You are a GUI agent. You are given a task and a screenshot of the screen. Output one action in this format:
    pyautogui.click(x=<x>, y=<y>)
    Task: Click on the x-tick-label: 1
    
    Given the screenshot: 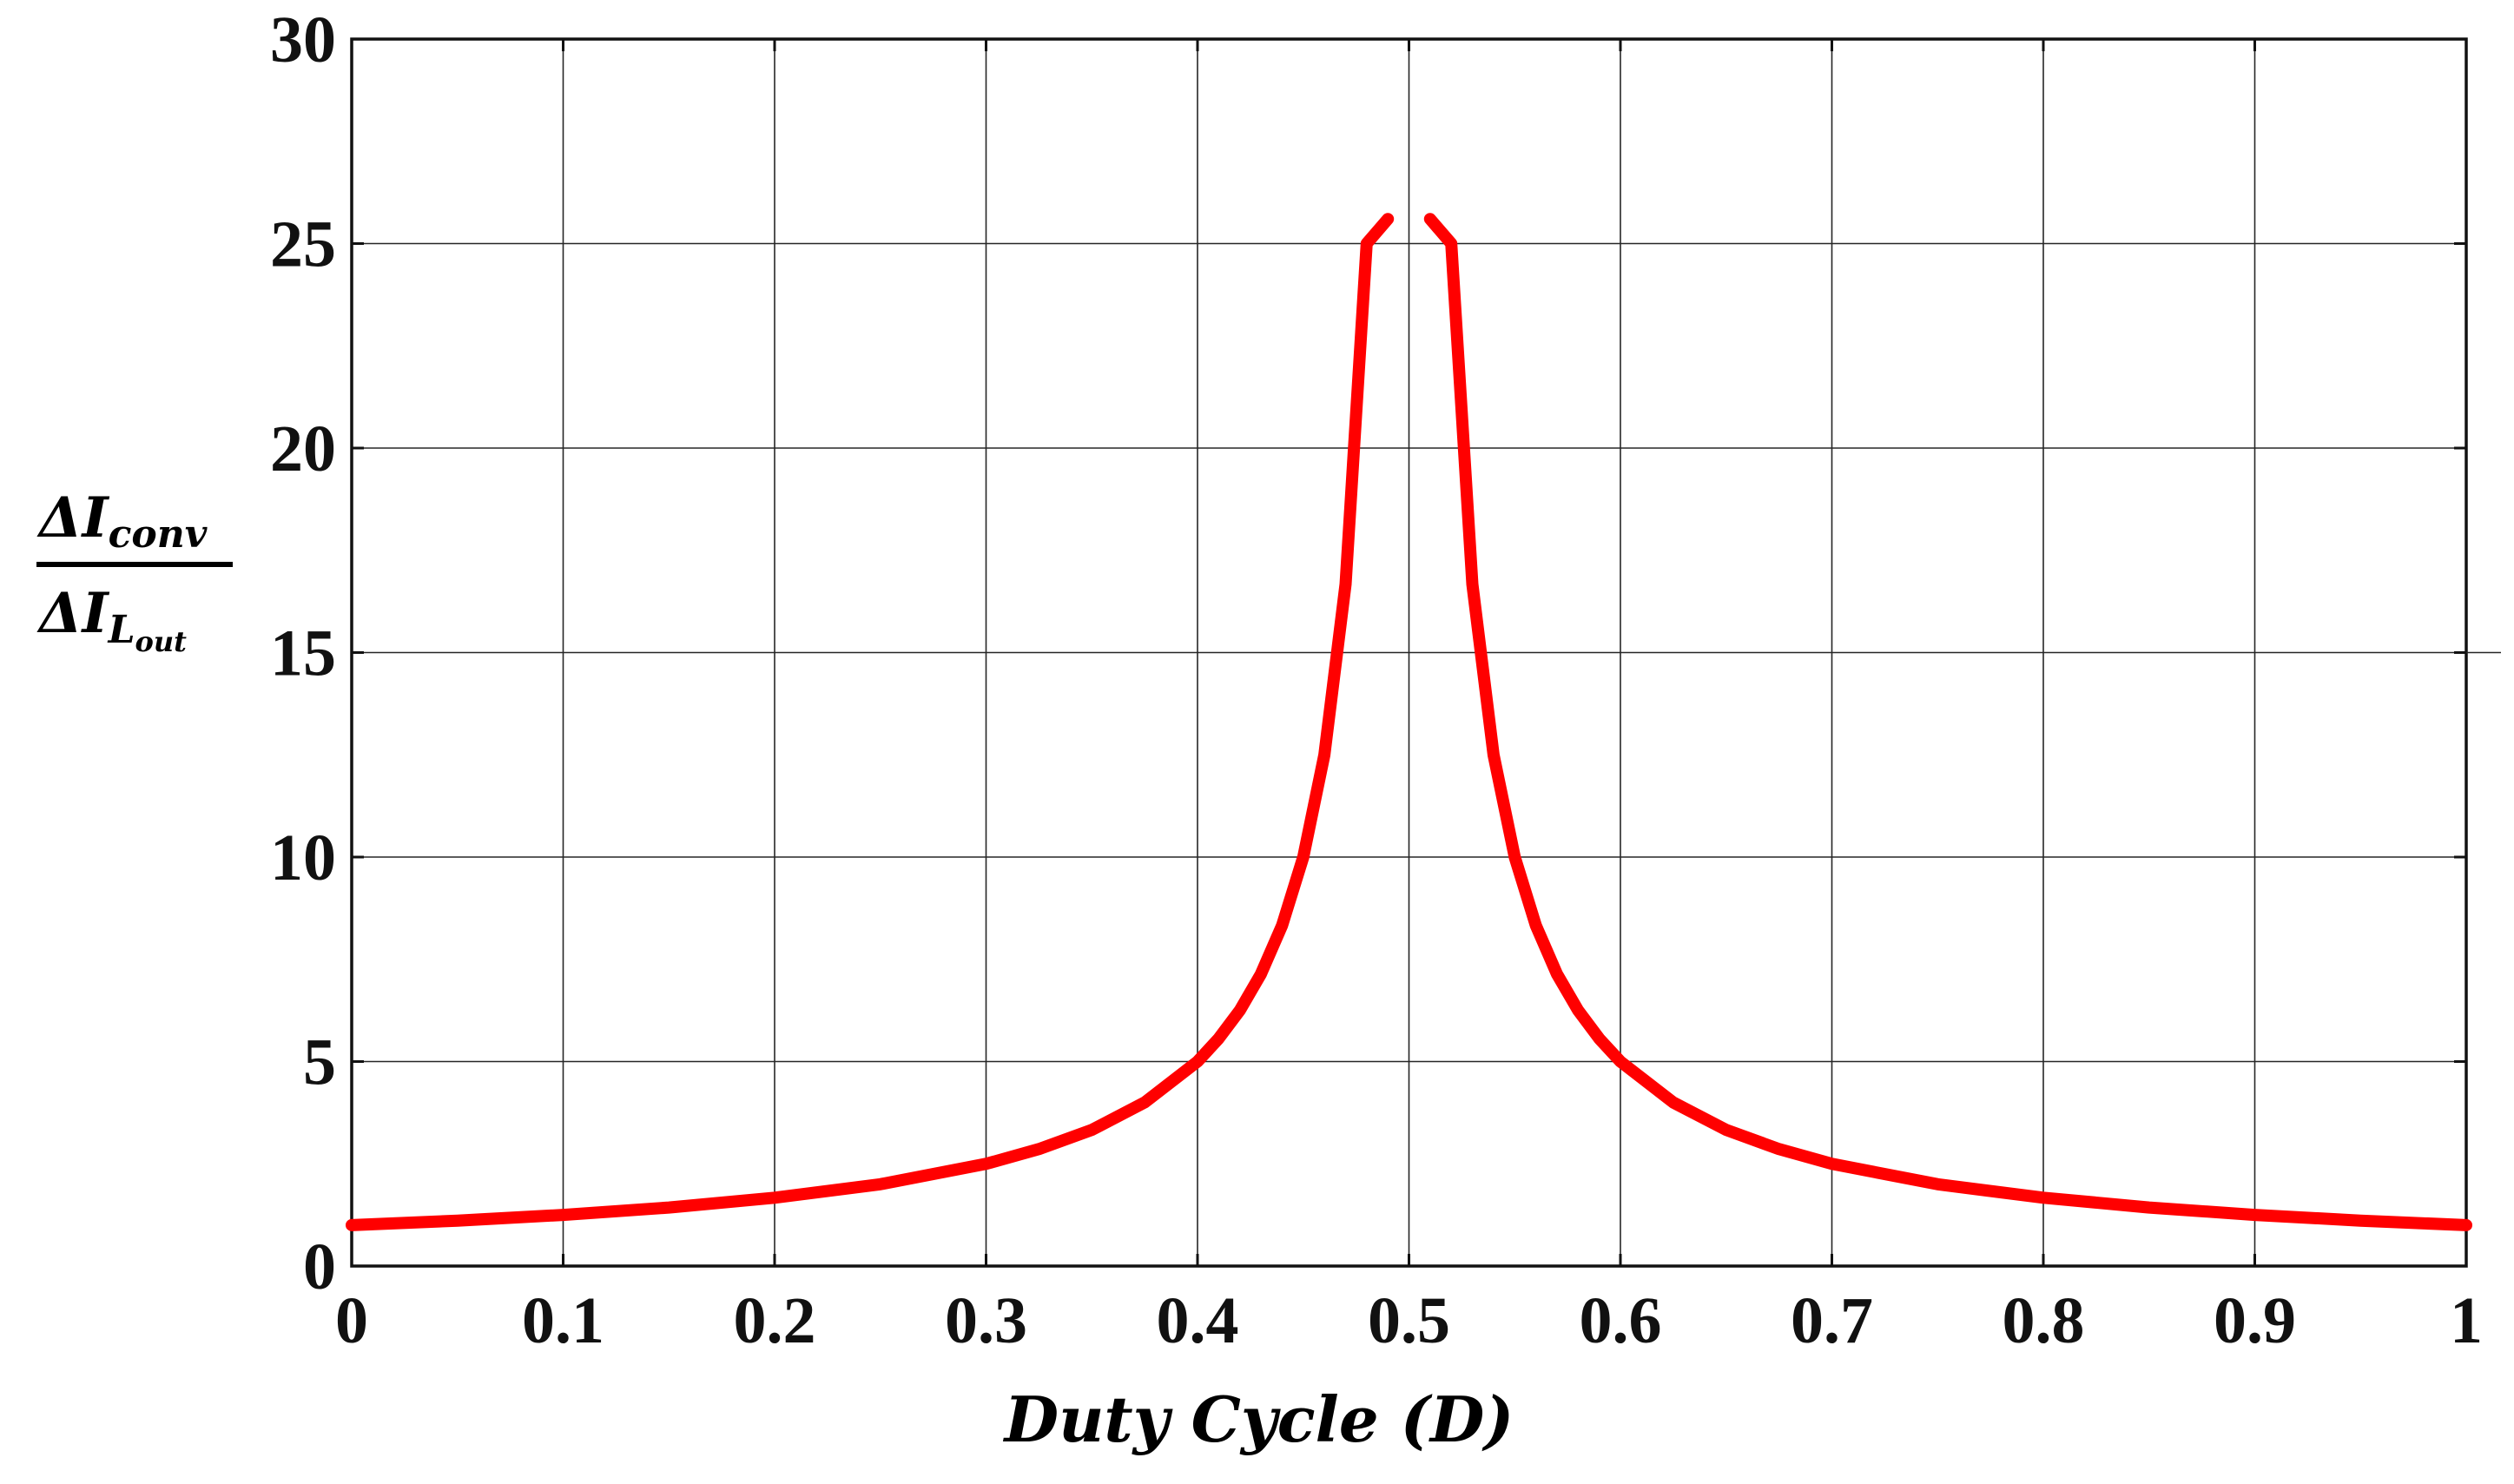 What is the action you would take?
    pyautogui.click(x=2467, y=1320)
    